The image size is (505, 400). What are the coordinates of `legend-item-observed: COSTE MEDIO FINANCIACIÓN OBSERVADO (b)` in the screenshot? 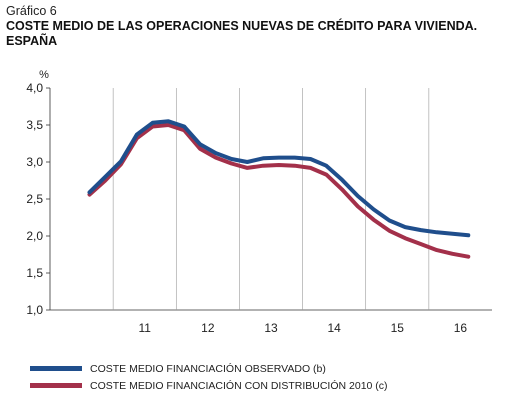 It's located at (265, 368).